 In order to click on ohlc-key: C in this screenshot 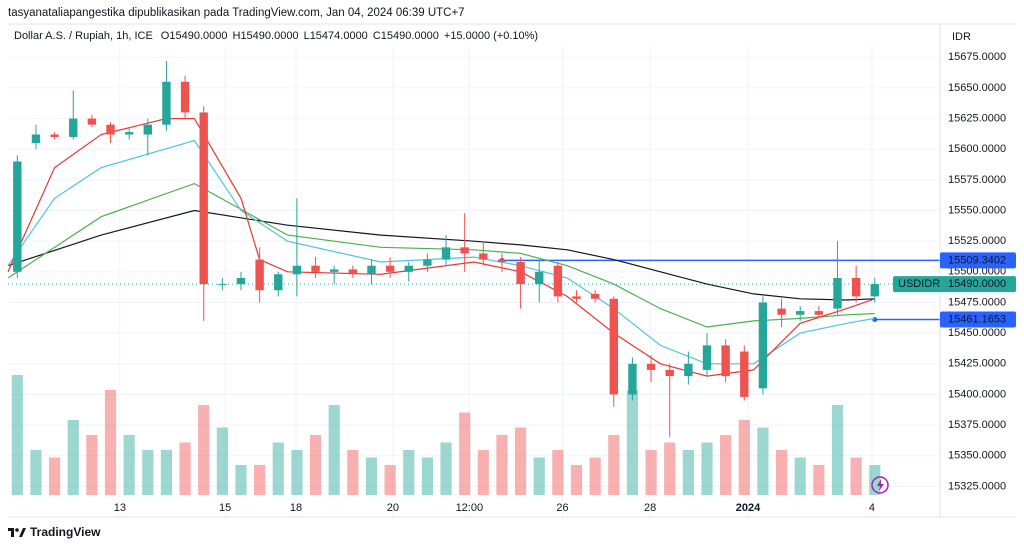, I will do `click(377, 36)`.